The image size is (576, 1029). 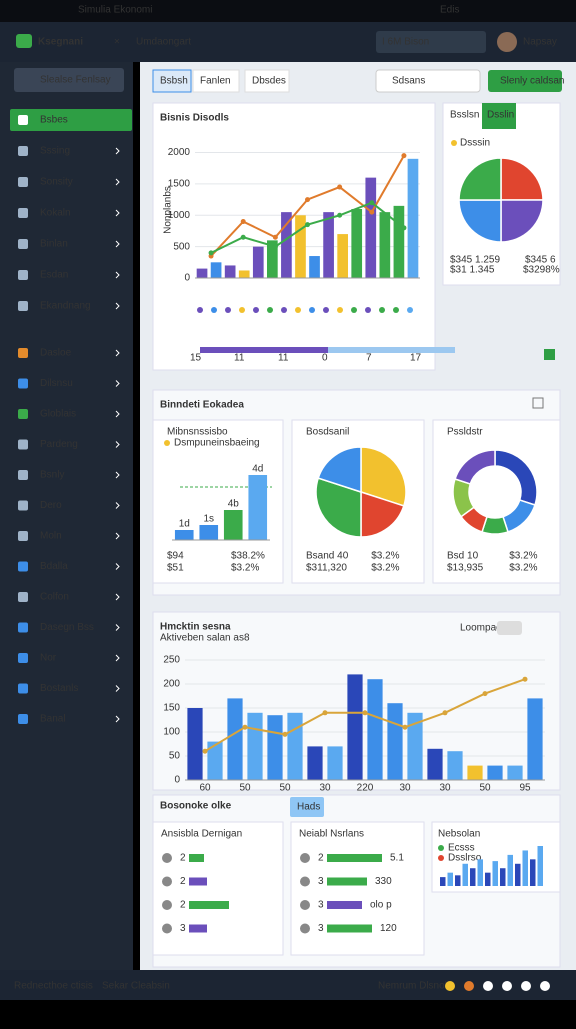 I want to click on card-title: Neiabl Nsrlans, so click(x=331, y=834).